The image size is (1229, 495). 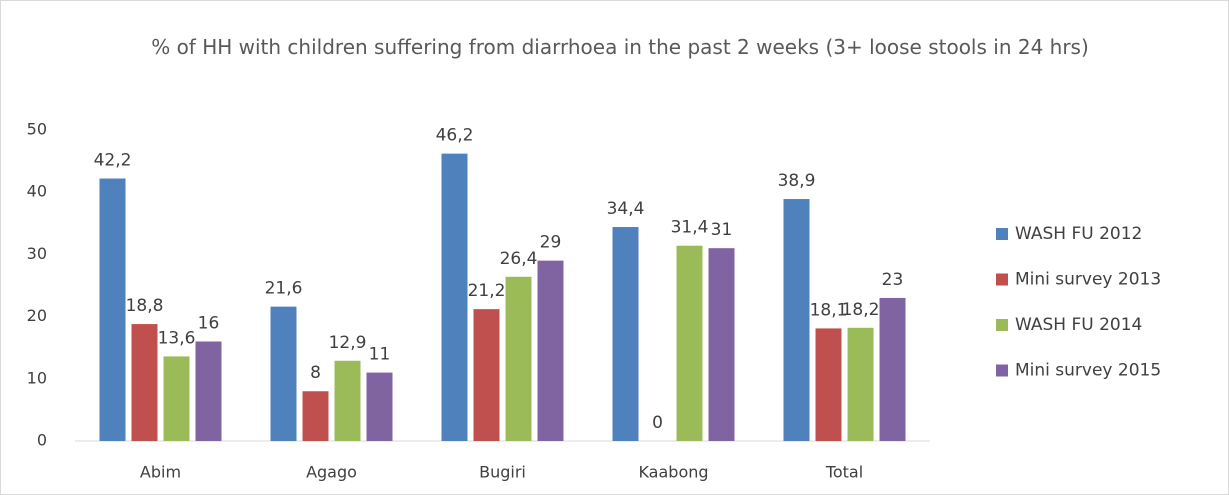 I want to click on y-tick-label: 50, so click(x=37, y=129).